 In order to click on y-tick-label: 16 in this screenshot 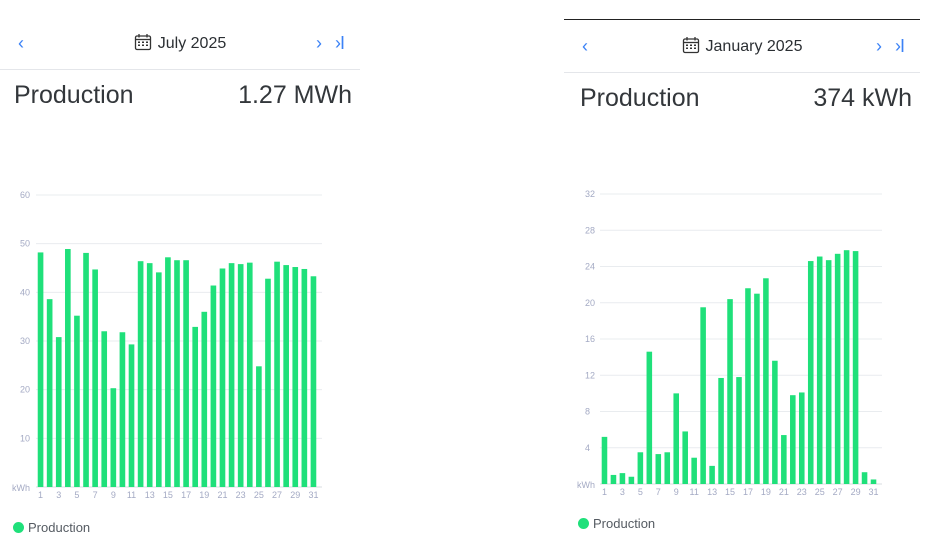, I will do `click(590, 339)`.